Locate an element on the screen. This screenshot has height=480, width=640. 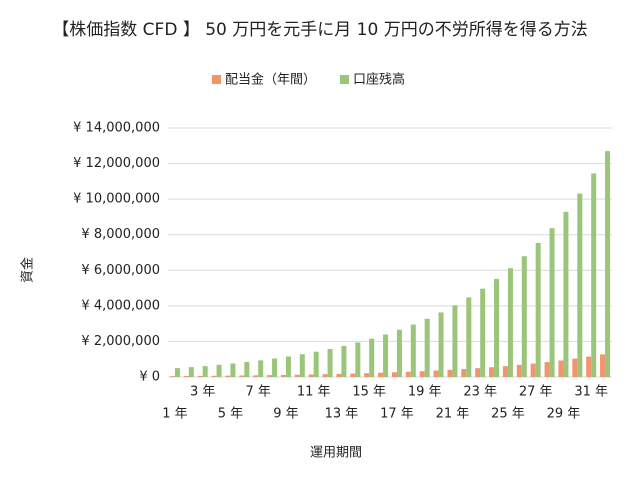
x-tick-label: 15 年 is located at coordinates (369, 392).